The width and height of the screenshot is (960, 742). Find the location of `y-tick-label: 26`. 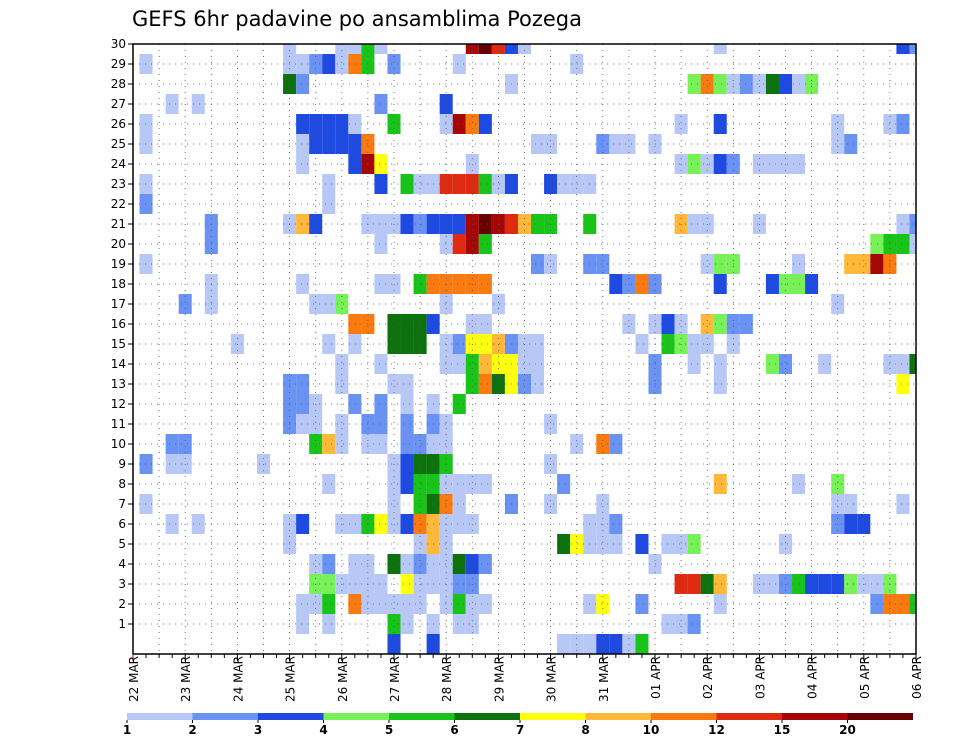

y-tick-label: 26 is located at coordinates (118, 124).